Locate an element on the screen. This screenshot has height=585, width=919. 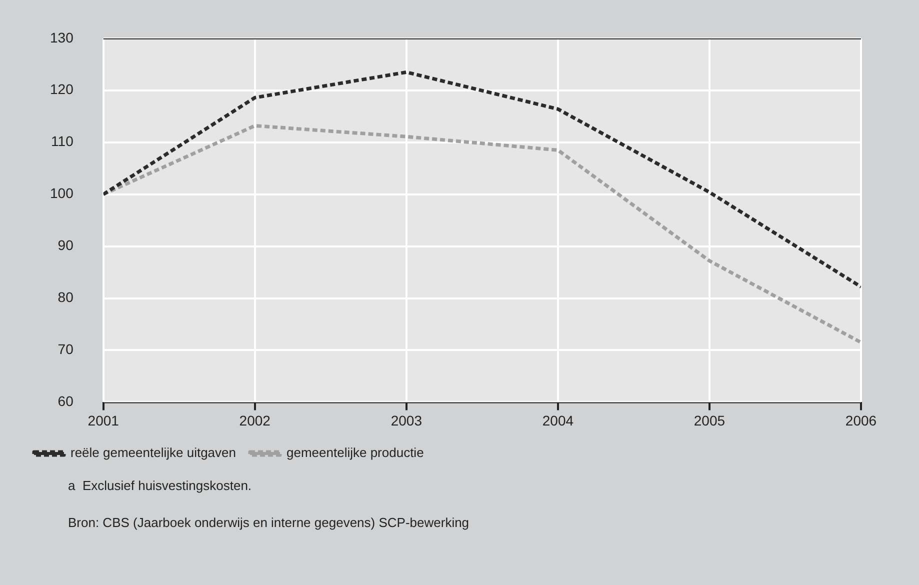
y-tick-label: 80 is located at coordinates (66, 297).